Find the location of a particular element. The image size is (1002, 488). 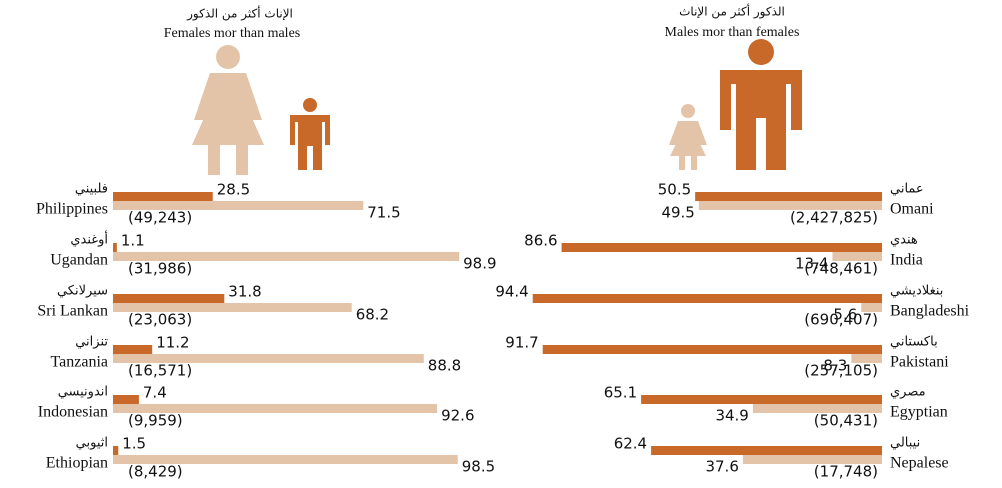

value-label: 86.6 is located at coordinates (540, 241).